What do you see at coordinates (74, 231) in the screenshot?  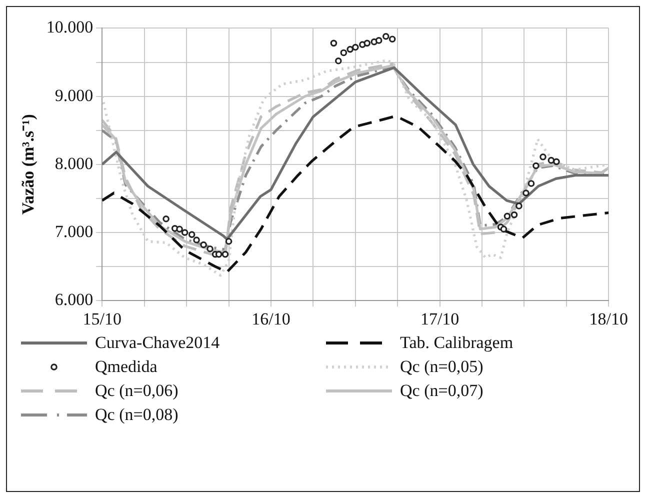 I see `y-tick-label: 7.000` at bounding box center [74, 231].